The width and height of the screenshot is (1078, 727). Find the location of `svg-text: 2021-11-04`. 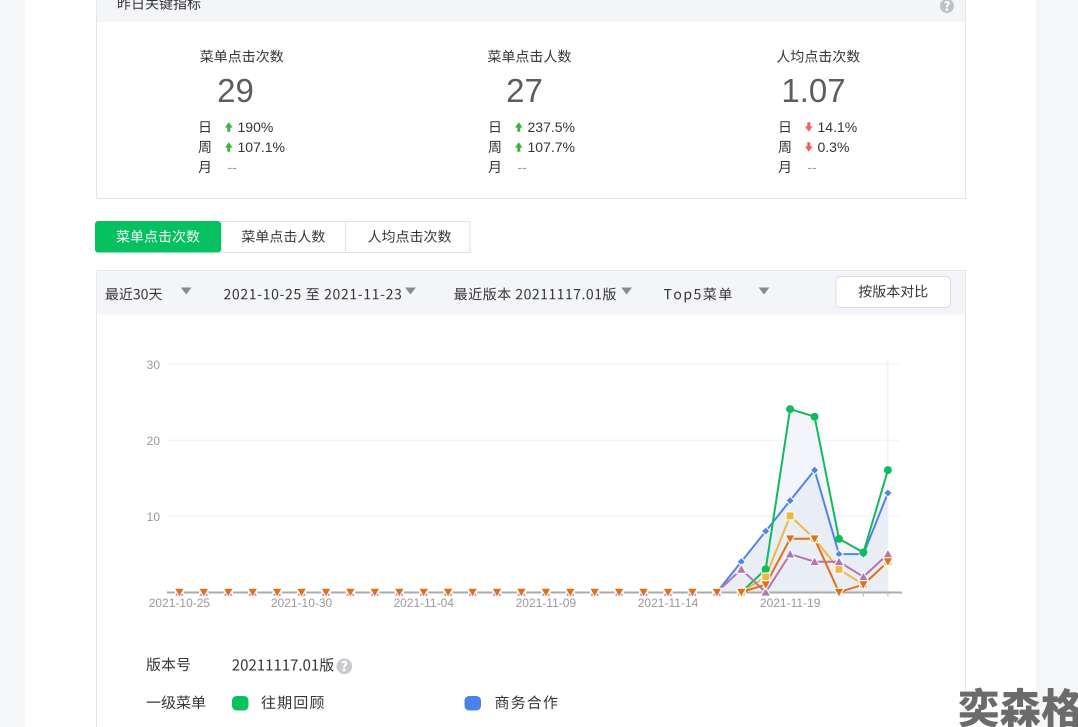

svg-text: 2021-11-04 is located at coordinates (423, 603).